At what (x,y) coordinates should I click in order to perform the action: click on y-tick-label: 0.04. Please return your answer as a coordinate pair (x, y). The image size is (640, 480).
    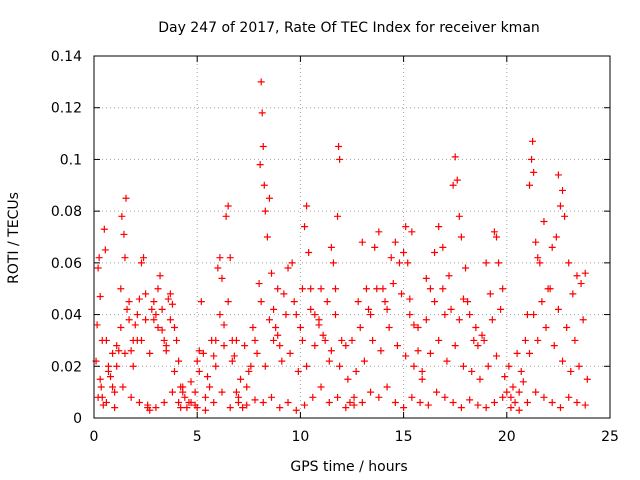
    Looking at the image, I should click on (66, 316).